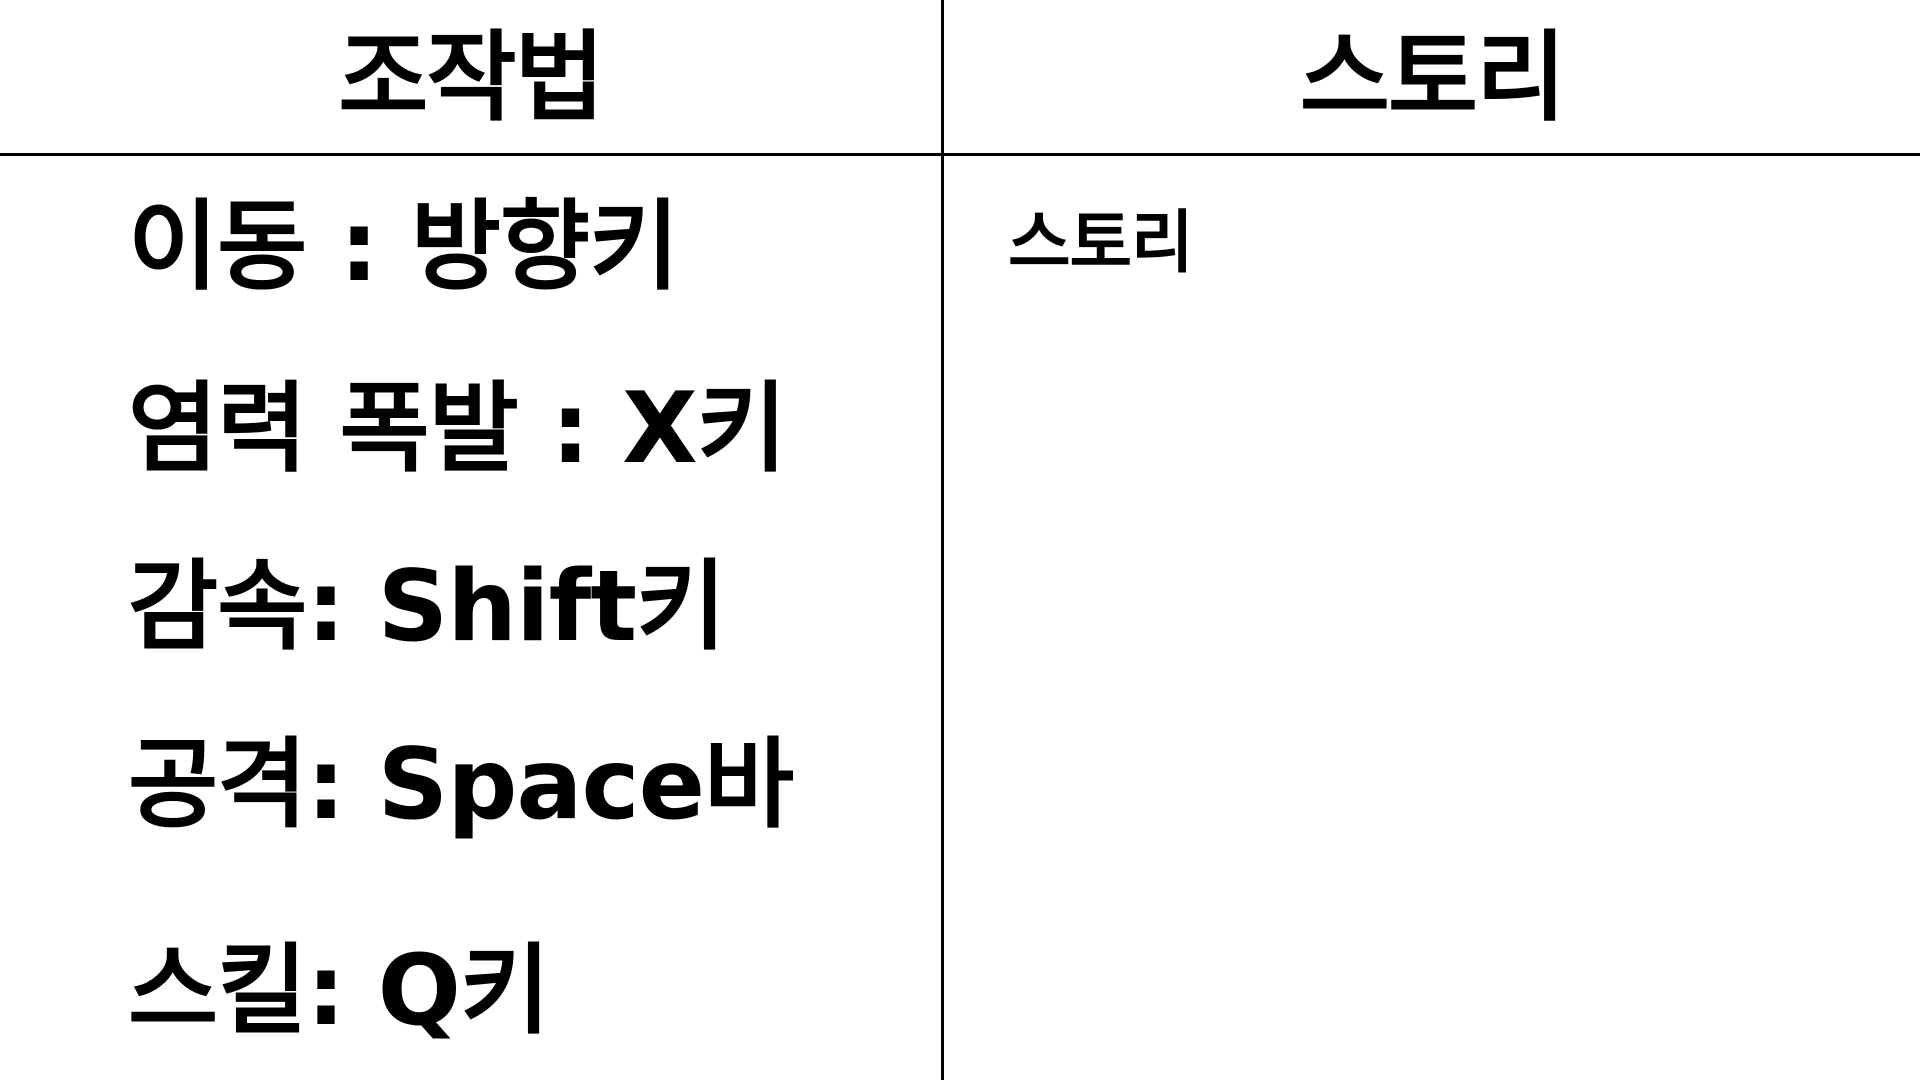  Describe the element at coordinates (457, 429) in the screenshot. I see `control-psychic-blast: 염력 폭발 : X키` at that location.